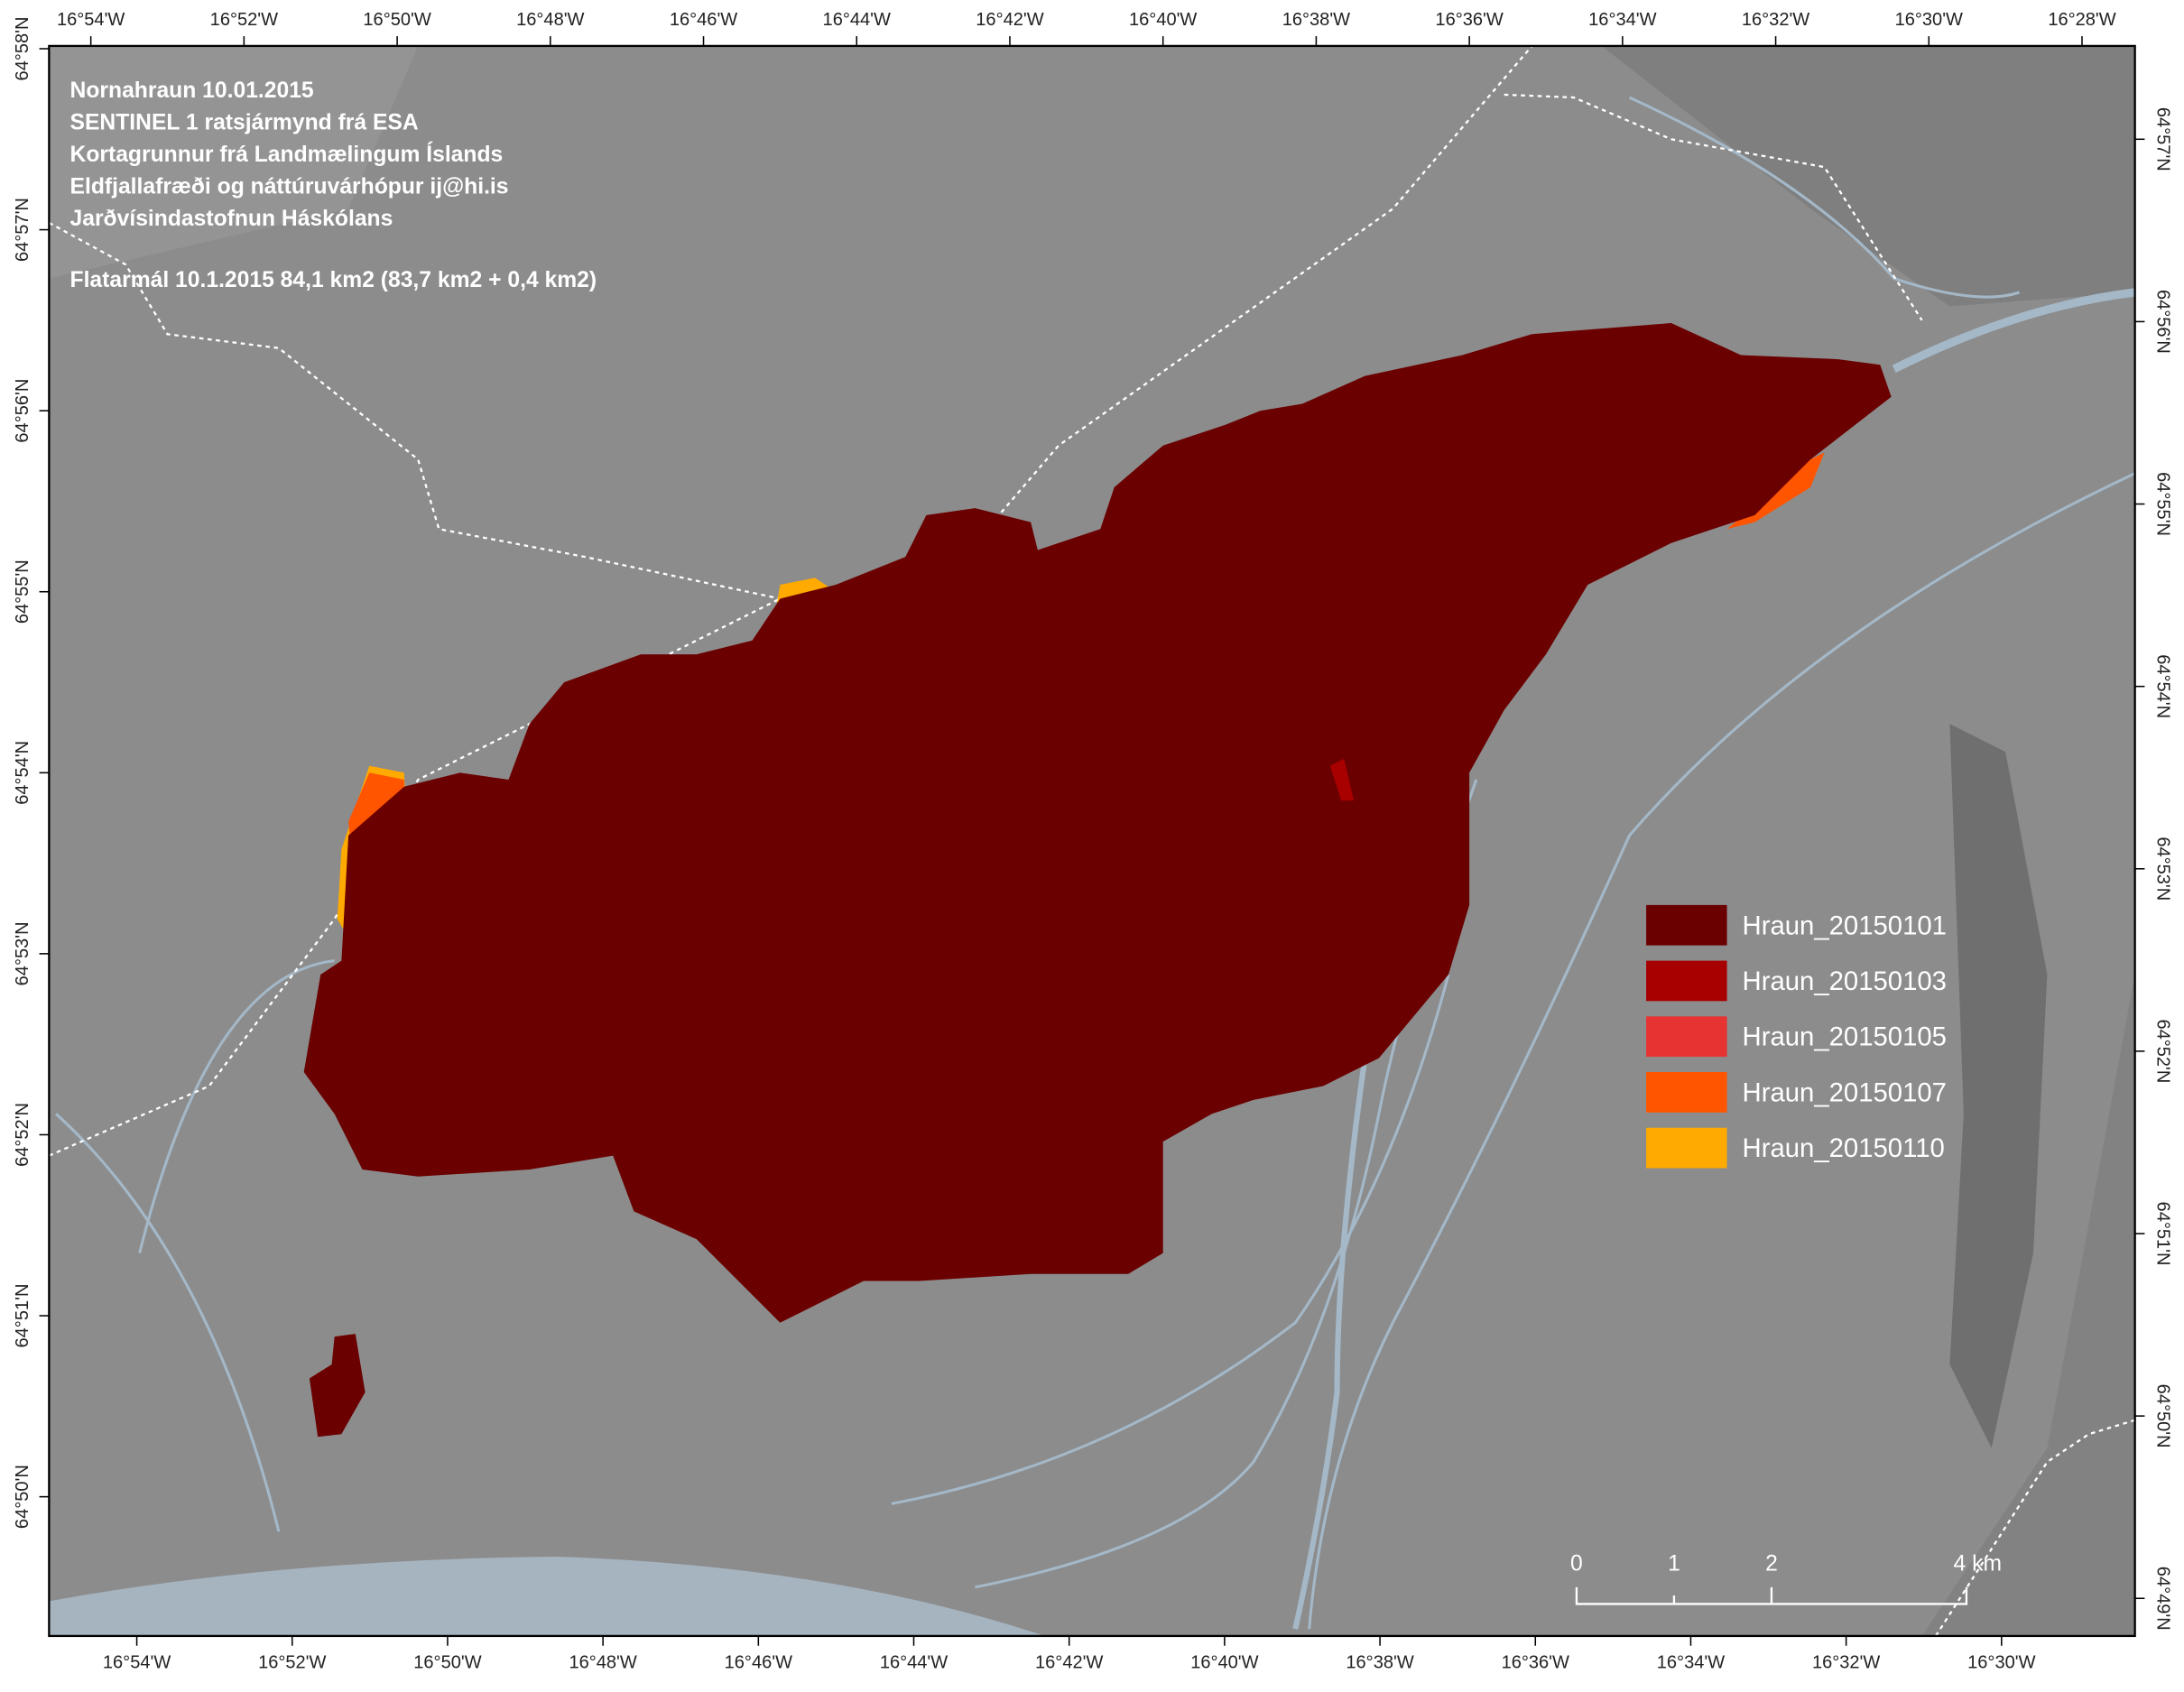  What do you see at coordinates (2162, 1416) in the screenshot?
I see `right-label: 64°50'N` at bounding box center [2162, 1416].